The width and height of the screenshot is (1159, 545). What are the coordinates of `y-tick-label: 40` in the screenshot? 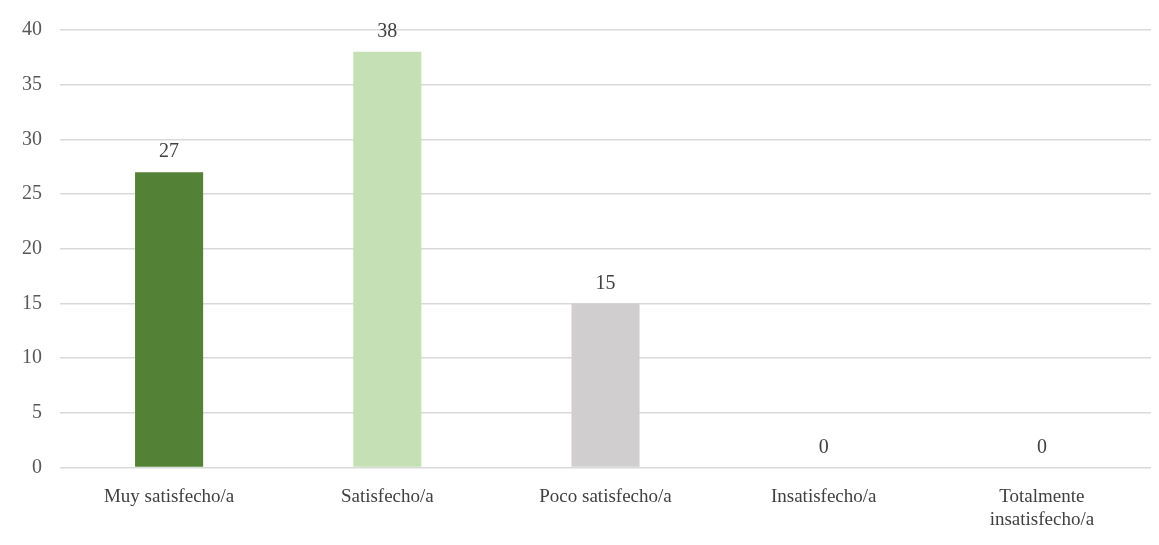 It's located at (32, 28).